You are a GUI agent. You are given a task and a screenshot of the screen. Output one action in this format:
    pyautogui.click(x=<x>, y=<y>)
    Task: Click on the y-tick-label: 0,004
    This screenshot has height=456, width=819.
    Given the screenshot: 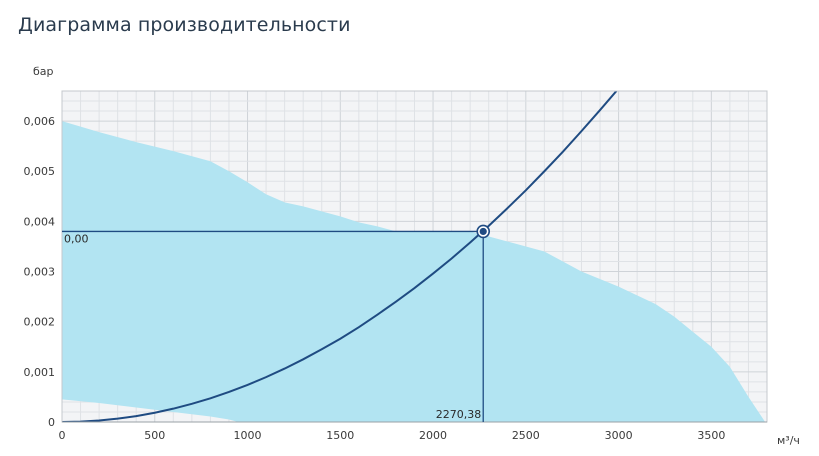 What is the action you would take?
    pyautogui.click(x=40, y=221)
    